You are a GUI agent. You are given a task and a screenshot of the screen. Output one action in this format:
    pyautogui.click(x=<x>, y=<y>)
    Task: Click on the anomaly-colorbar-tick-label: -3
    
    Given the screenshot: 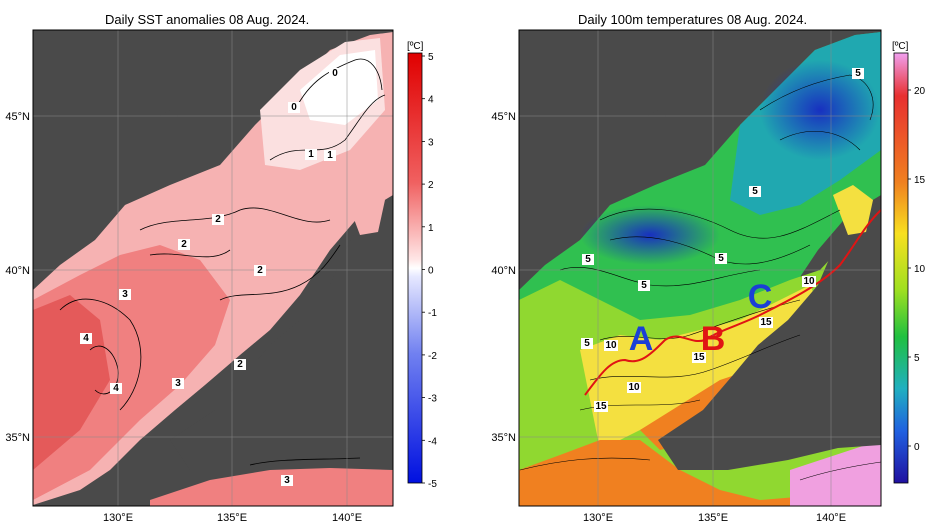 What is the action you would take?
    pyautogui.click(x=432, y=399)
    